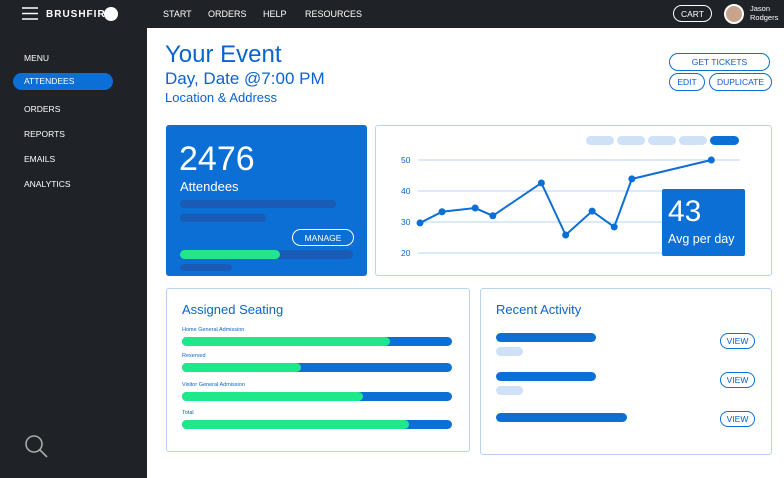 This screenshot has width=784, height=478. What do you see at coordinates (719, 62) in the screenshot?
I see `get-tickets-button: GET TICKETS` at bounding box center [719, 62].